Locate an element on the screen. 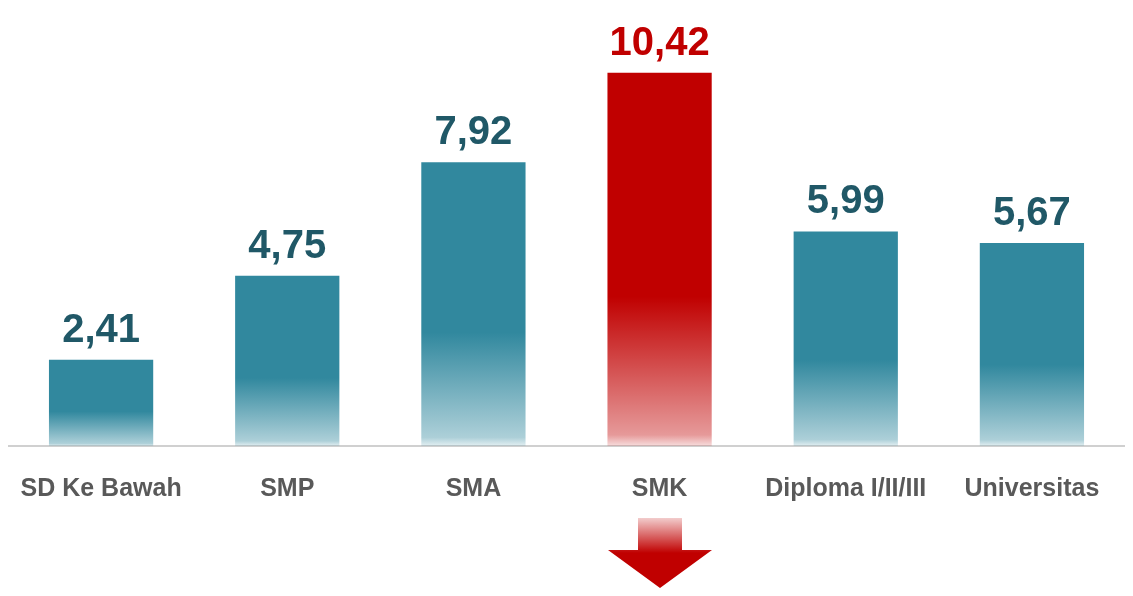 The width and height of the screenshot is (1133, 596). data-label: 5,67 is located at coordinates (1031, 210).